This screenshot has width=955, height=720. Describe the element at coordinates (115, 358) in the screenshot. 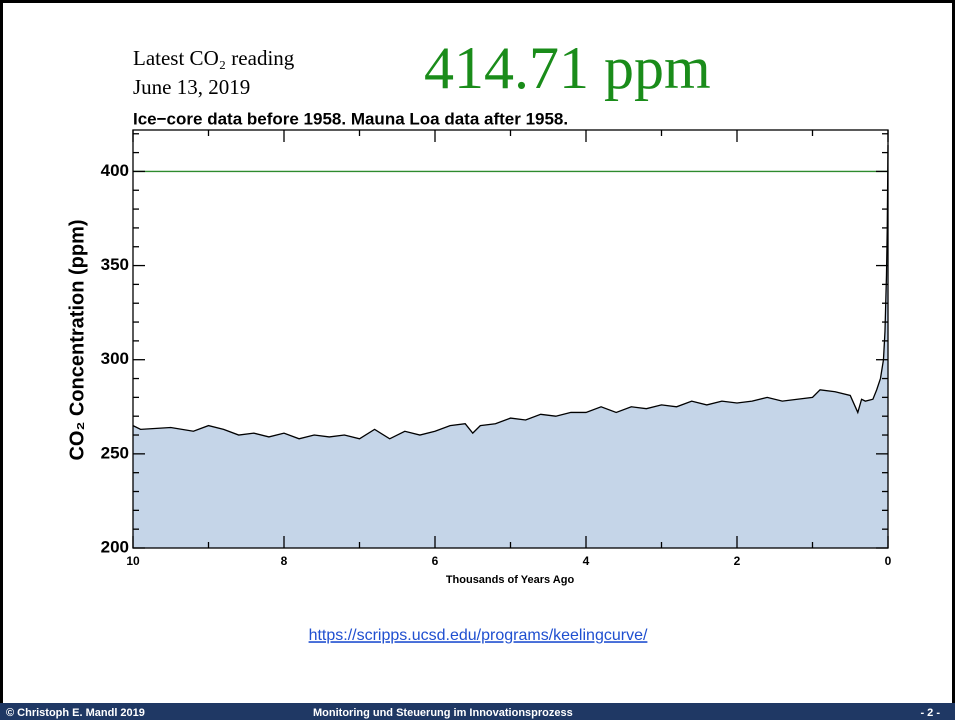

I see `y-tick-label: 300` at that location.